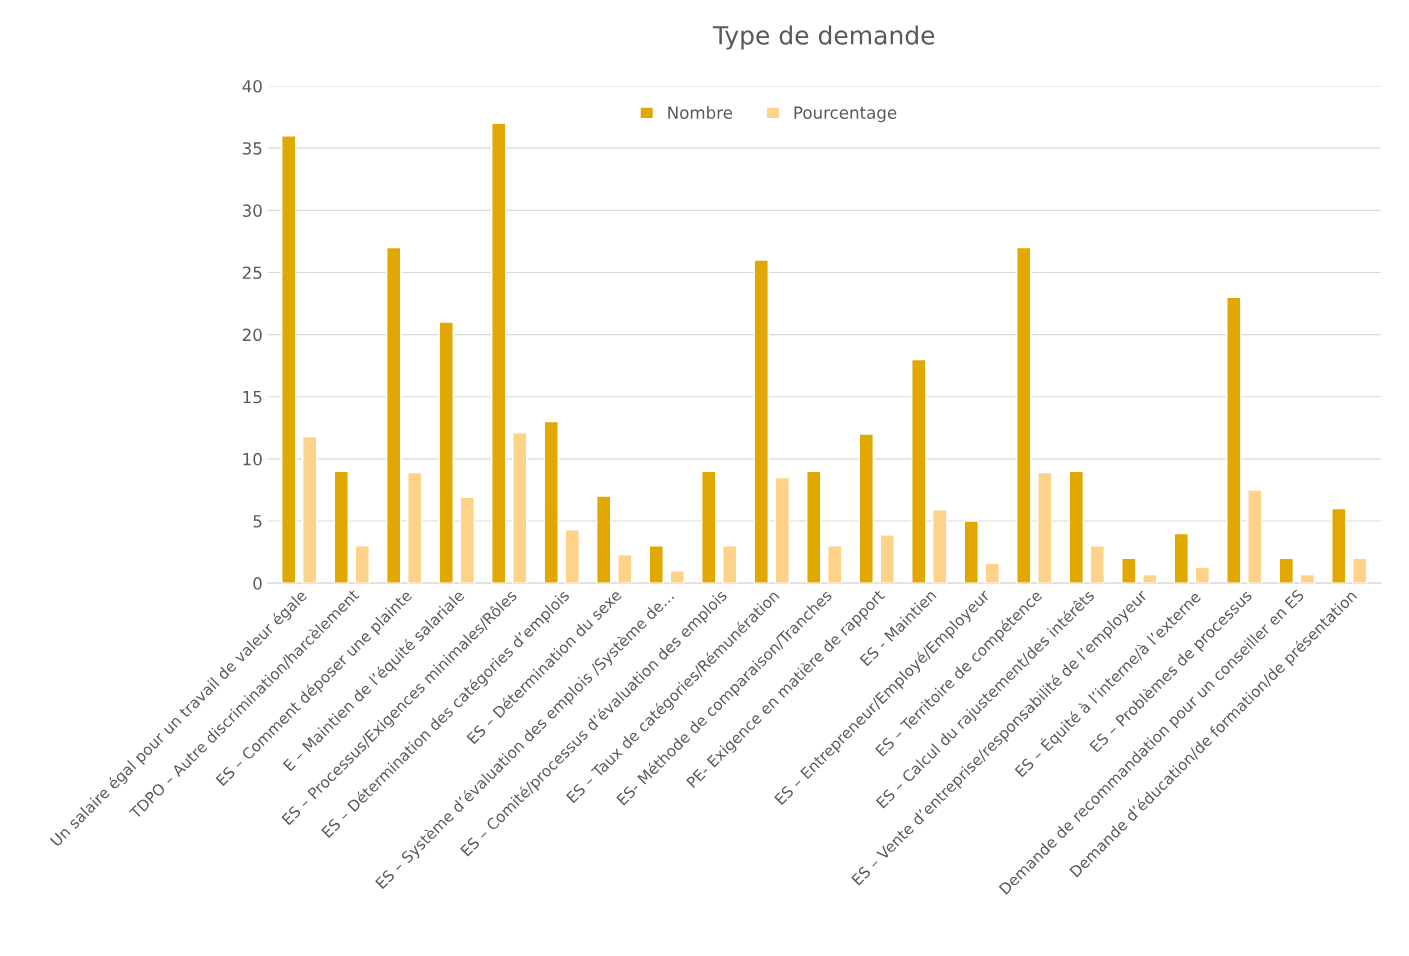  What do you see at coordinates (252, 459) in the screenshot?
I see `y-tick-label: 10` at bounding box center [252, 459].